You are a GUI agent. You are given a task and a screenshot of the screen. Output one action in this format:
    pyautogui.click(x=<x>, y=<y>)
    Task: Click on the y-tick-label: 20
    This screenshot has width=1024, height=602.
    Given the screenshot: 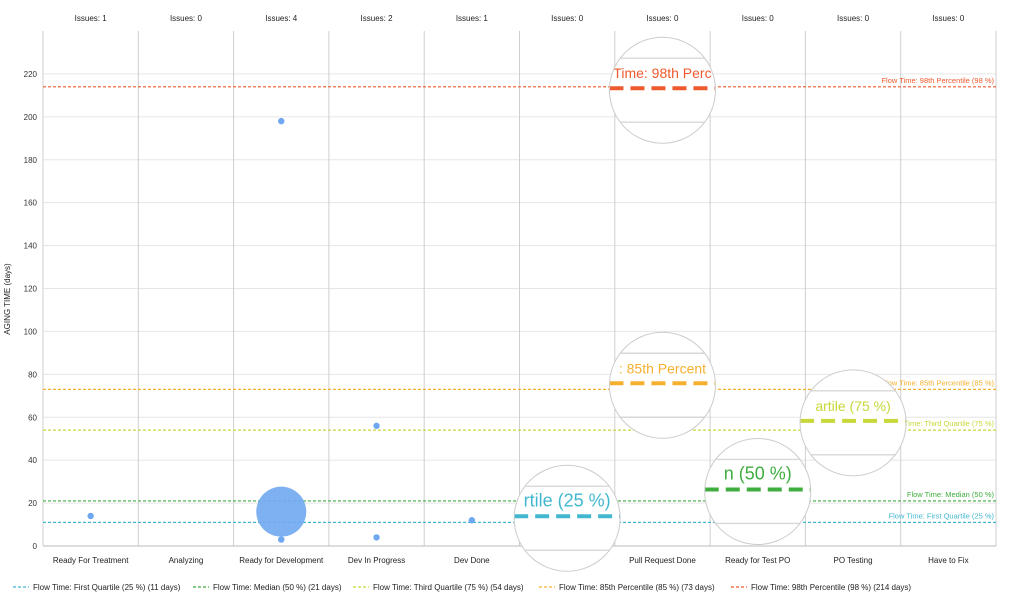 What is the action you would take?
    pyautogui.click(x=32, y=503)
    